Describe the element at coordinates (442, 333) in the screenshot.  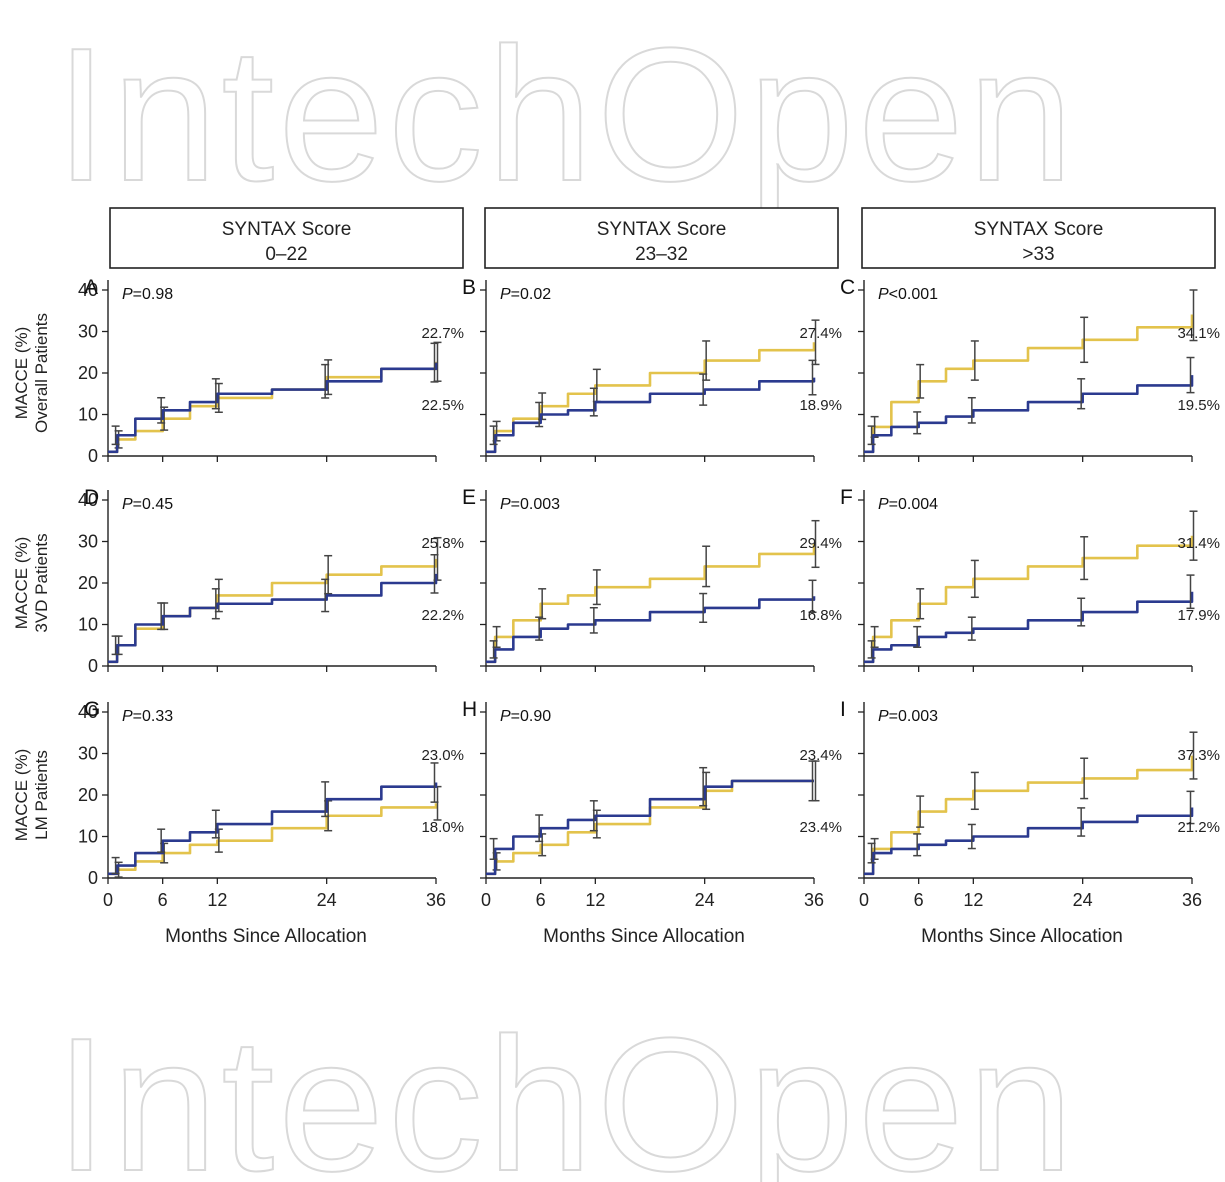
I see `end-value-label: 22.7%` at that location.